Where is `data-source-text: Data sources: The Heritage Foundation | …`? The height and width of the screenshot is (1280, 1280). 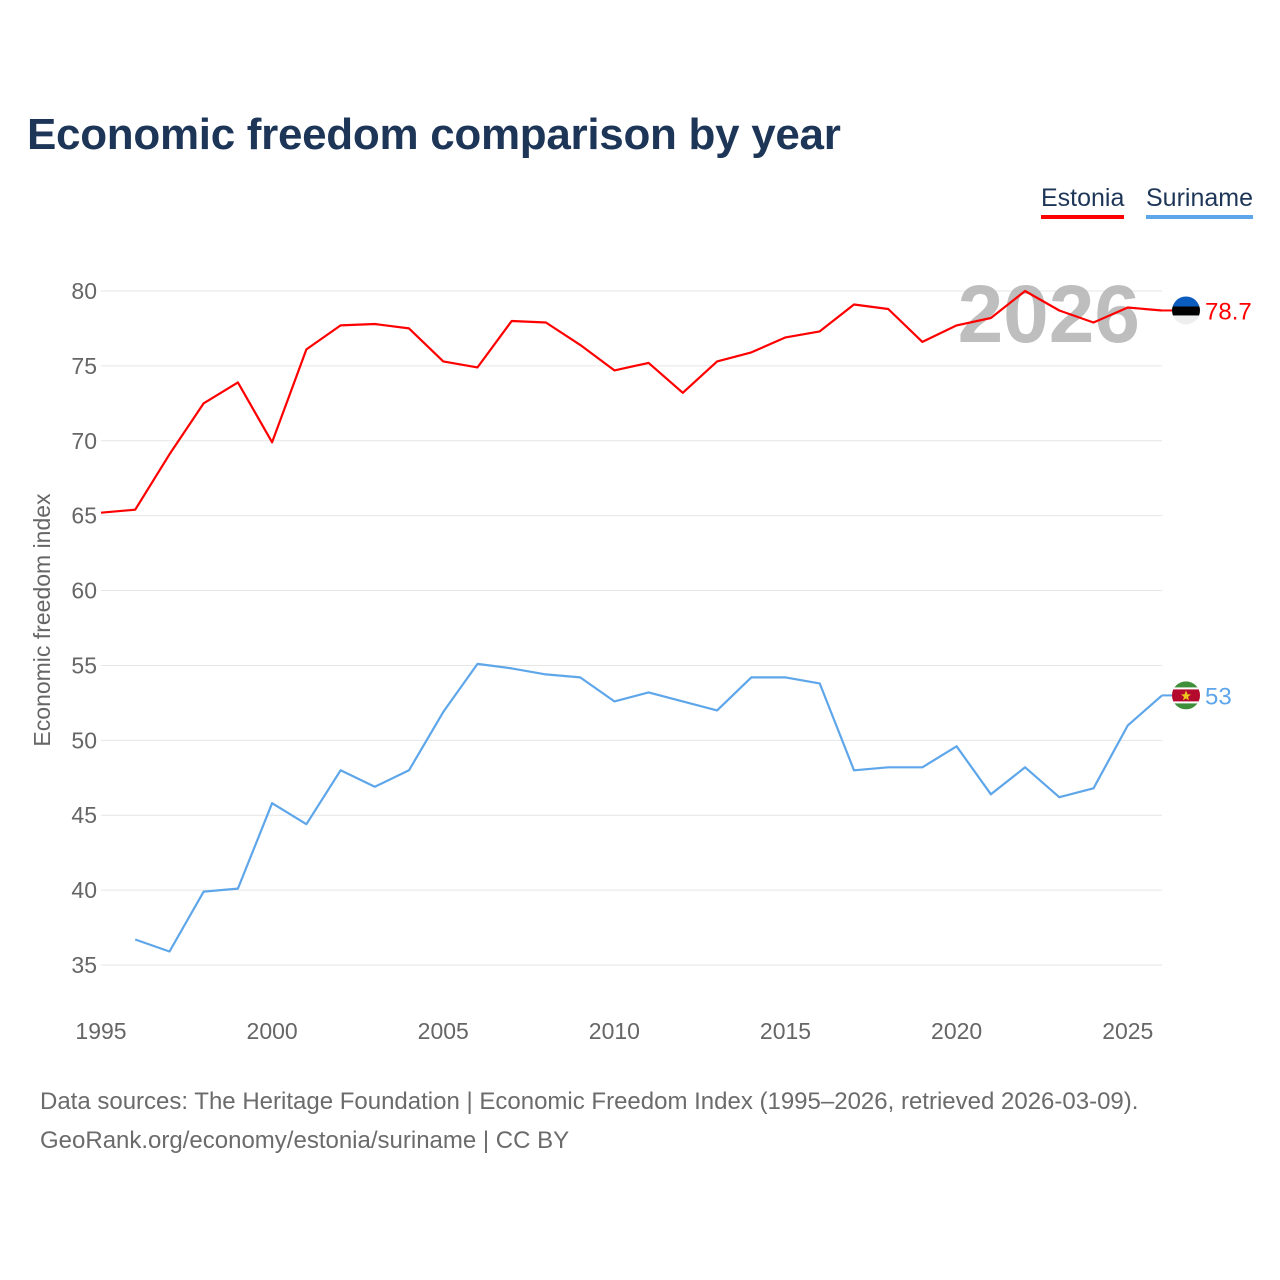
data-source-text: Data sources: The Heritage Foundation | … is located at coordinates (589, 1101).